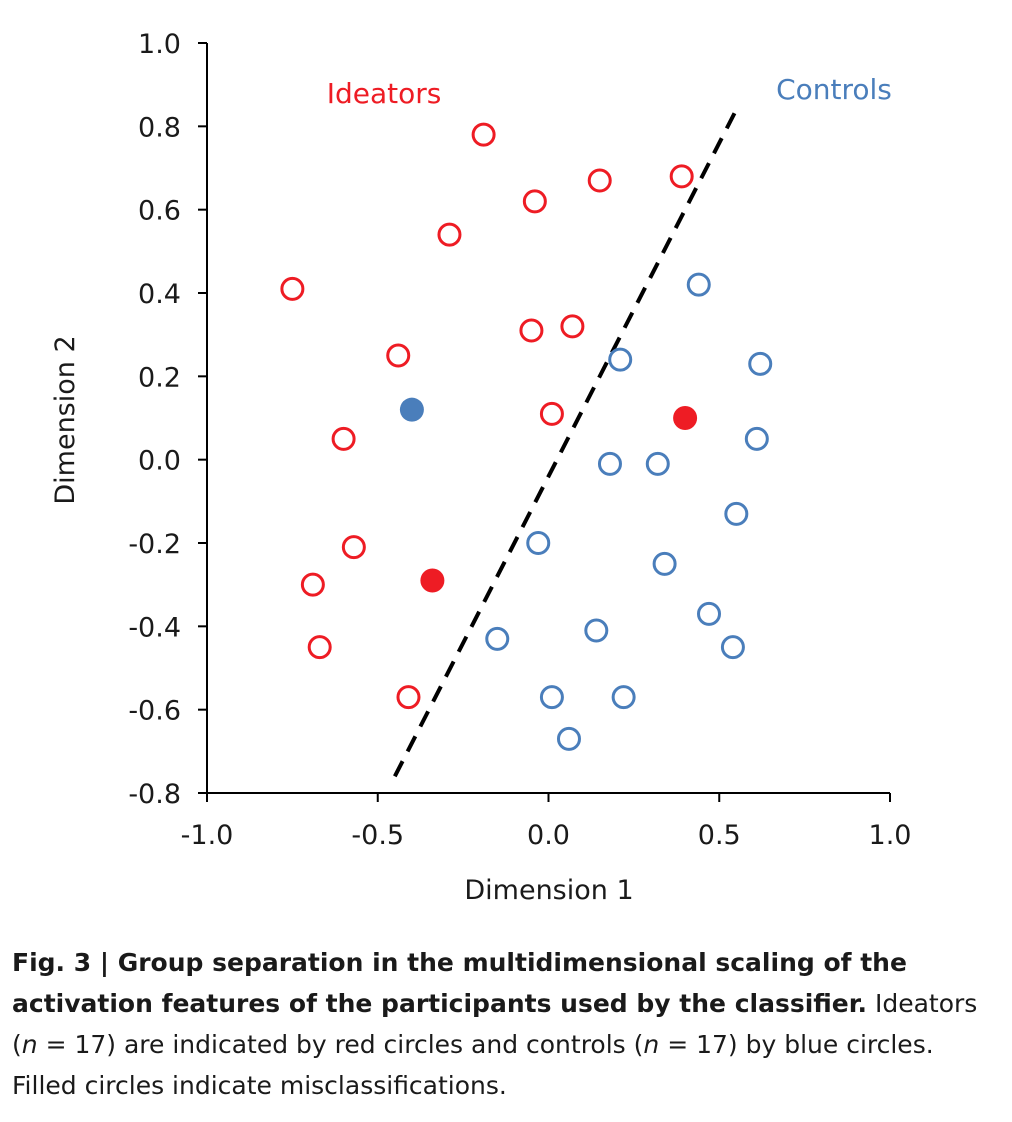 This screenshot has height=1122, width=1012. Describe the element at coordinates (548, 835) in the screenshot. I see `x-tick-label: 0.0` at that location.